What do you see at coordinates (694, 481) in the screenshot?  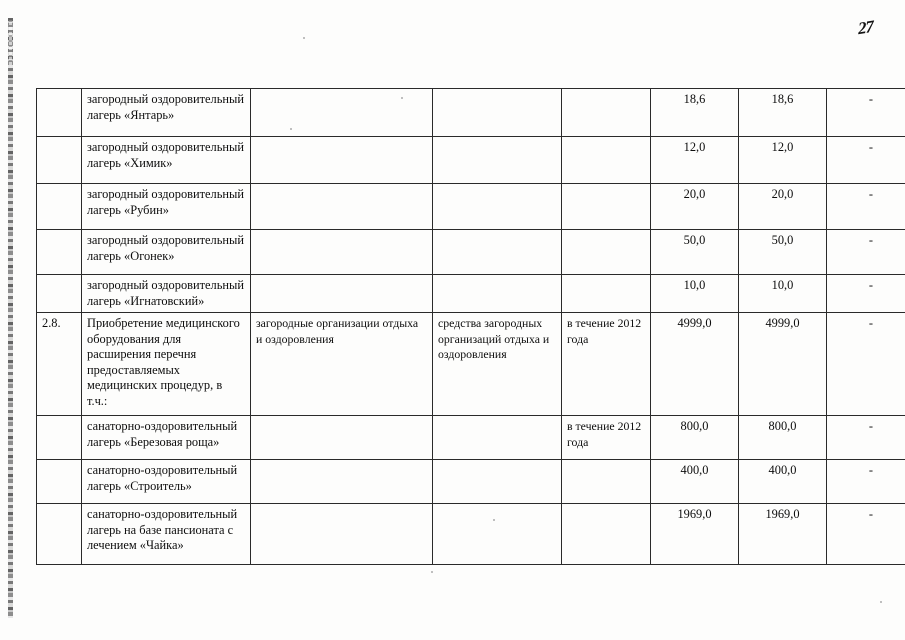 I see `total-amount-cell: 400,0` at bounding box center [694, 481].